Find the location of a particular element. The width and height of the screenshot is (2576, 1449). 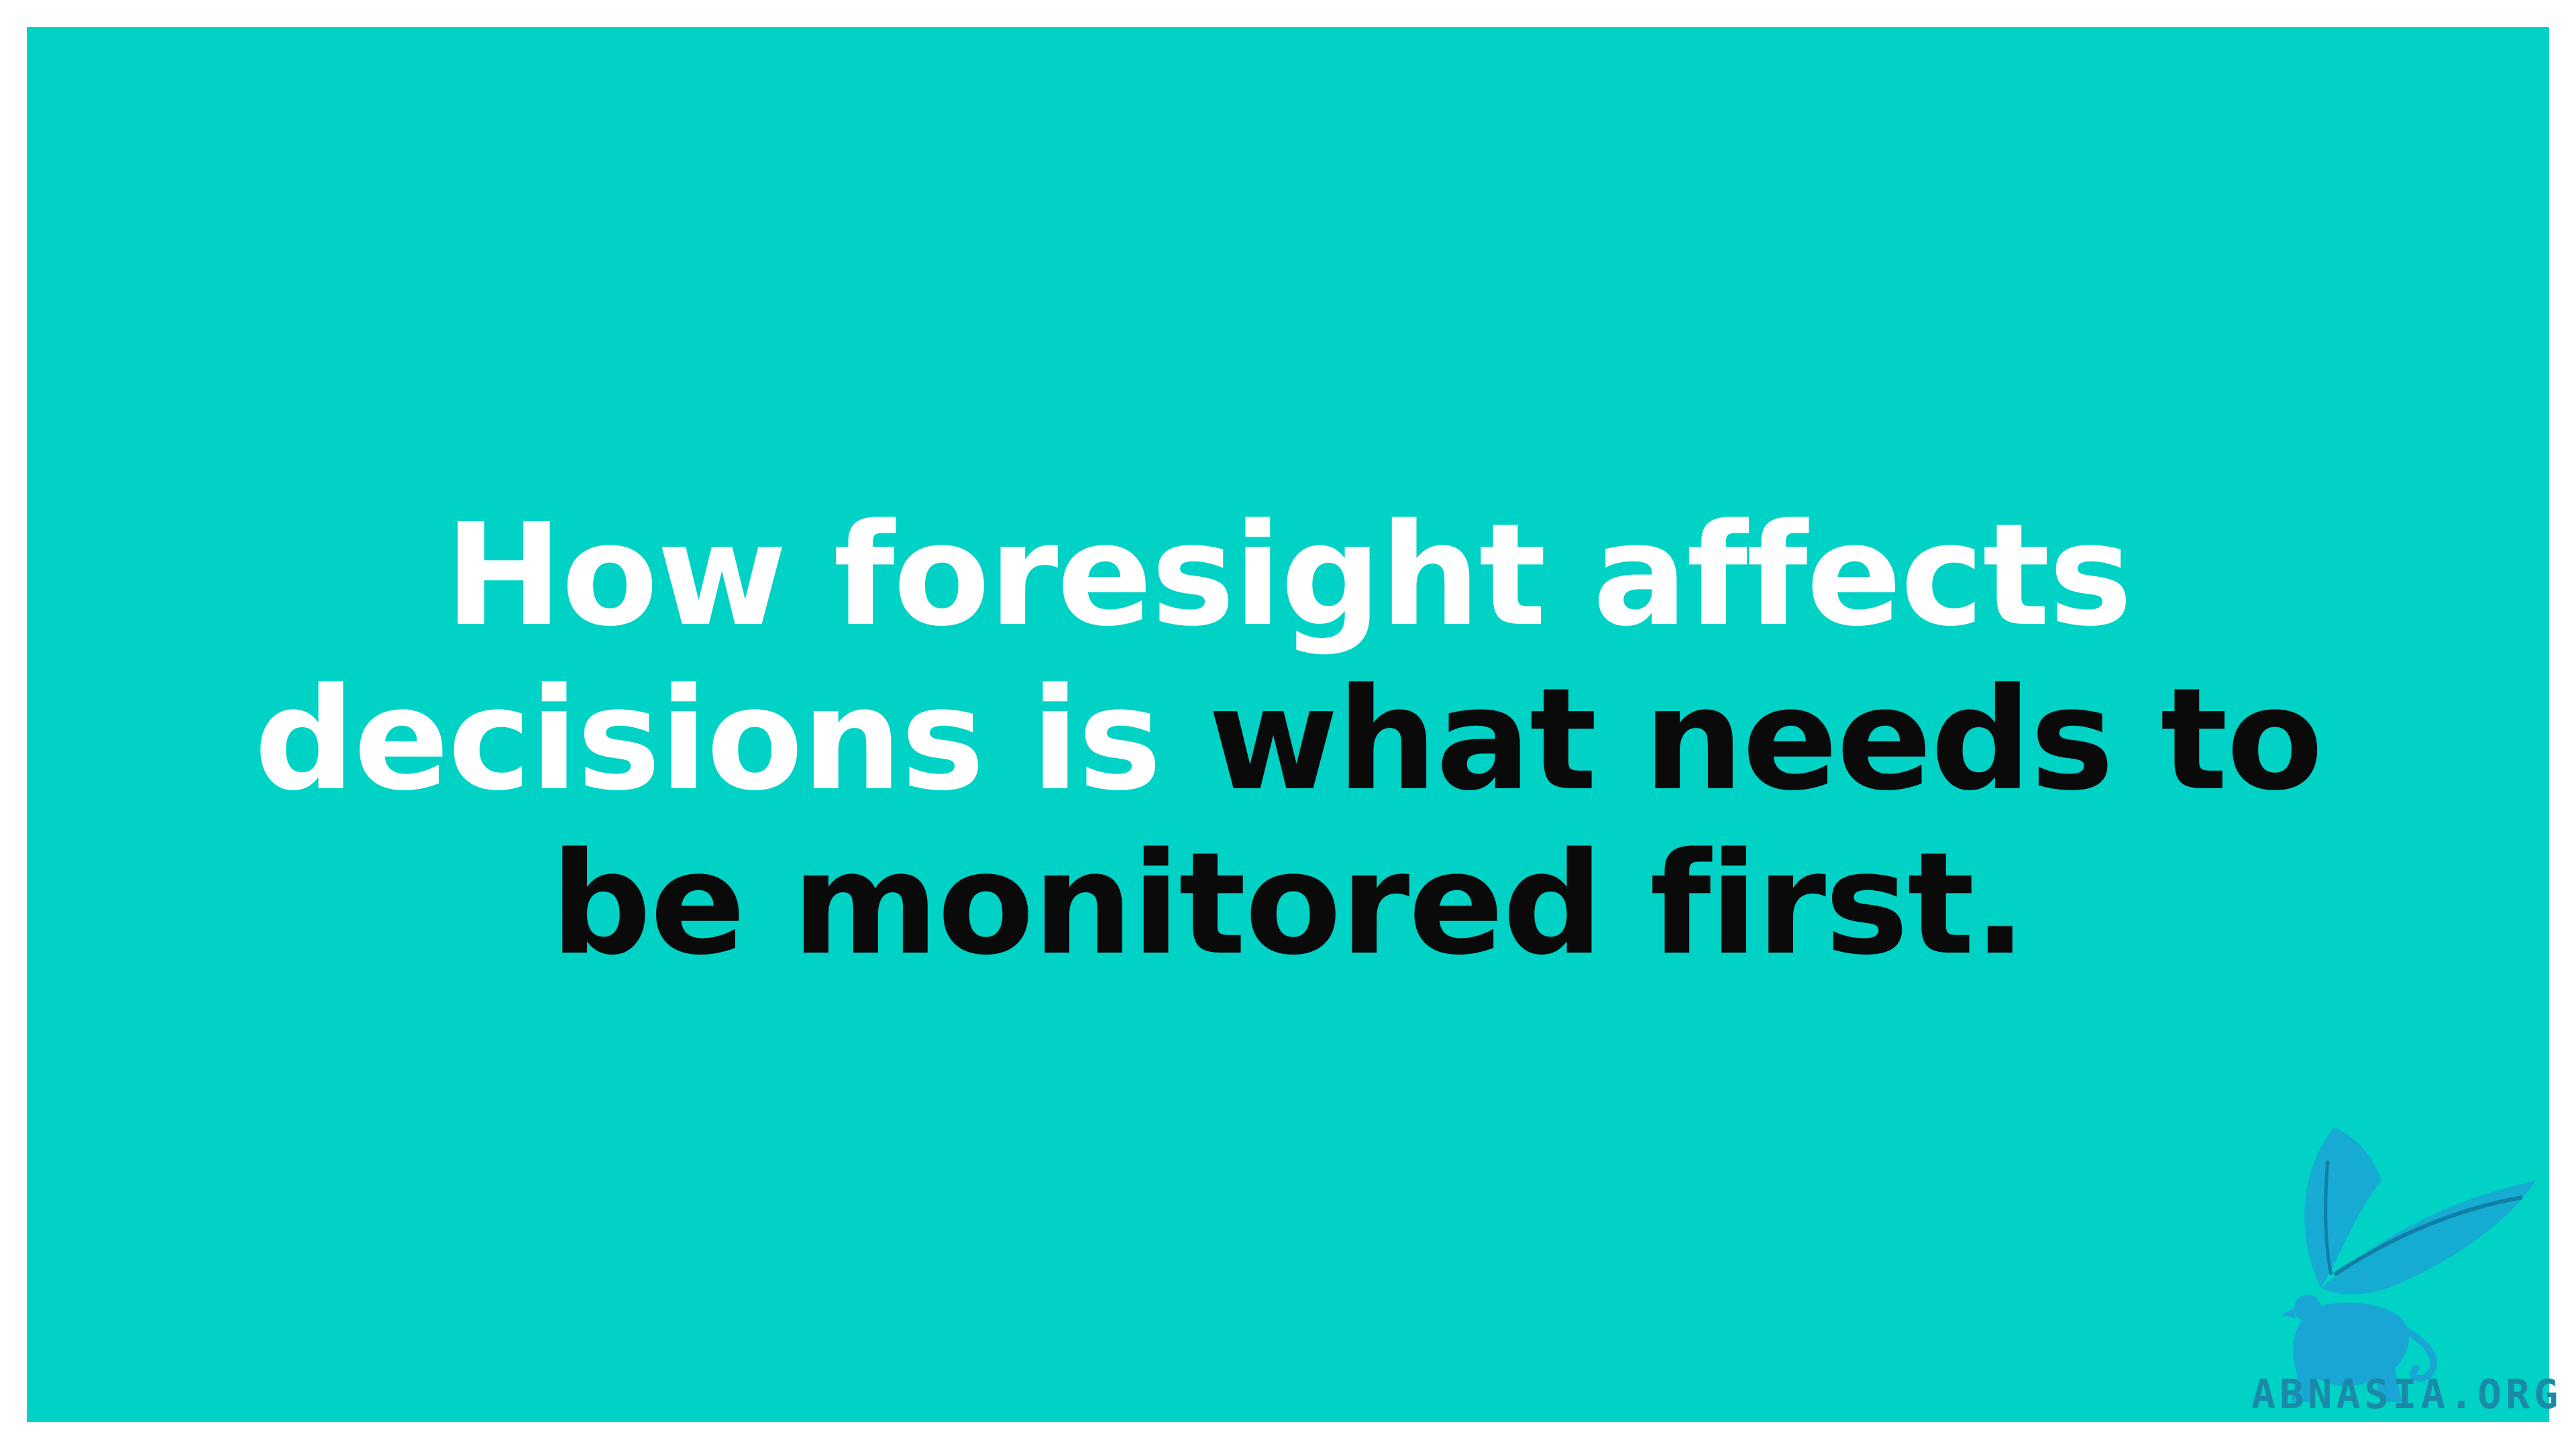

headline-line-1: How foresight affects is located at coordinates (1289, 575).